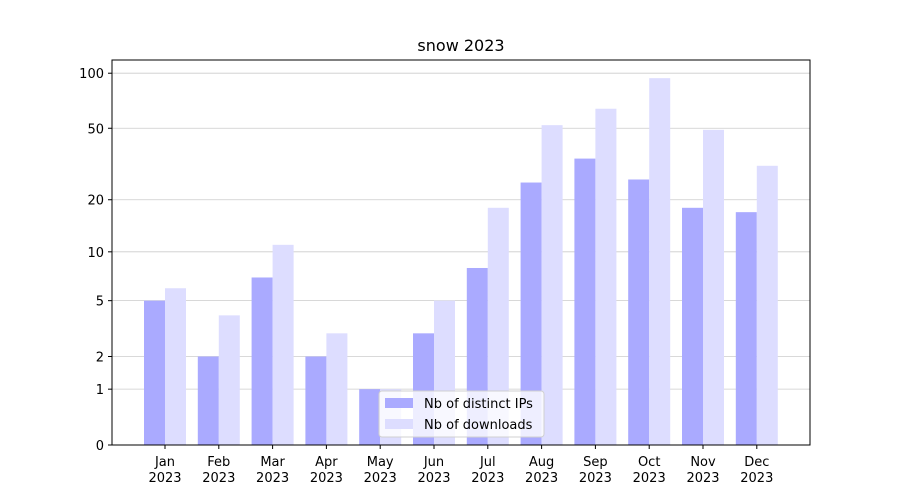  Describe the element at coordinates (326, 470) in the screenshot. I see `x-tick-label: Apr 2023` at that location.